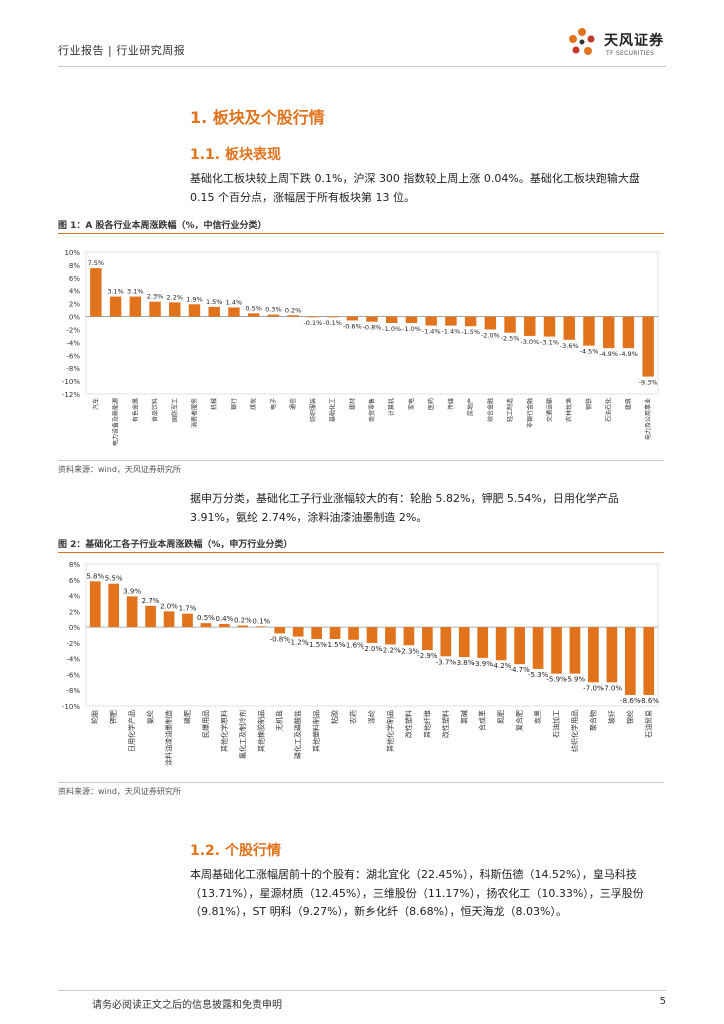 This screenshot has width=724, height=1024. Describe the element at coordinates (426, 724) in the screenshot. I see `category-label: 其他纤维` at that location.